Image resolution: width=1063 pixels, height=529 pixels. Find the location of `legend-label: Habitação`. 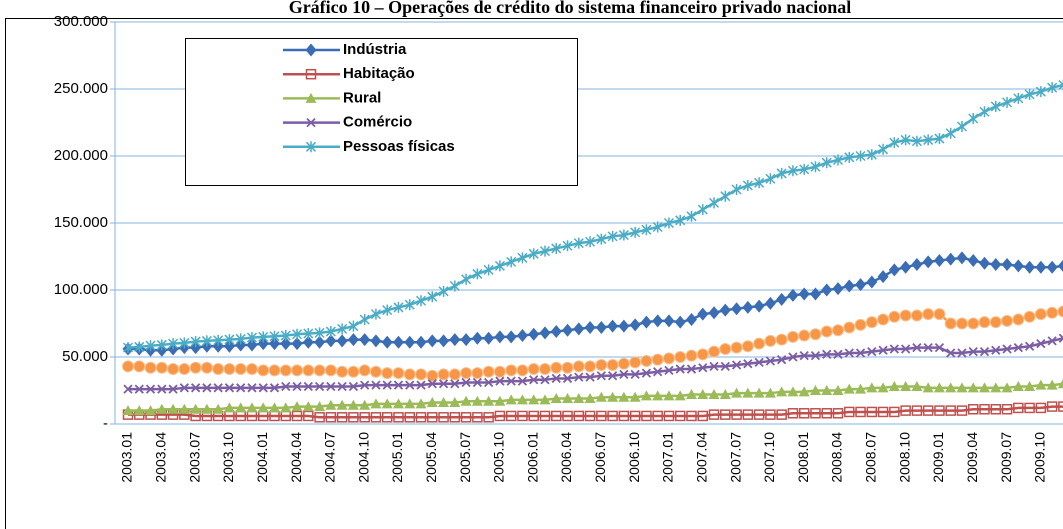

legend-label: Habitação is located at coordinates (379, 73).